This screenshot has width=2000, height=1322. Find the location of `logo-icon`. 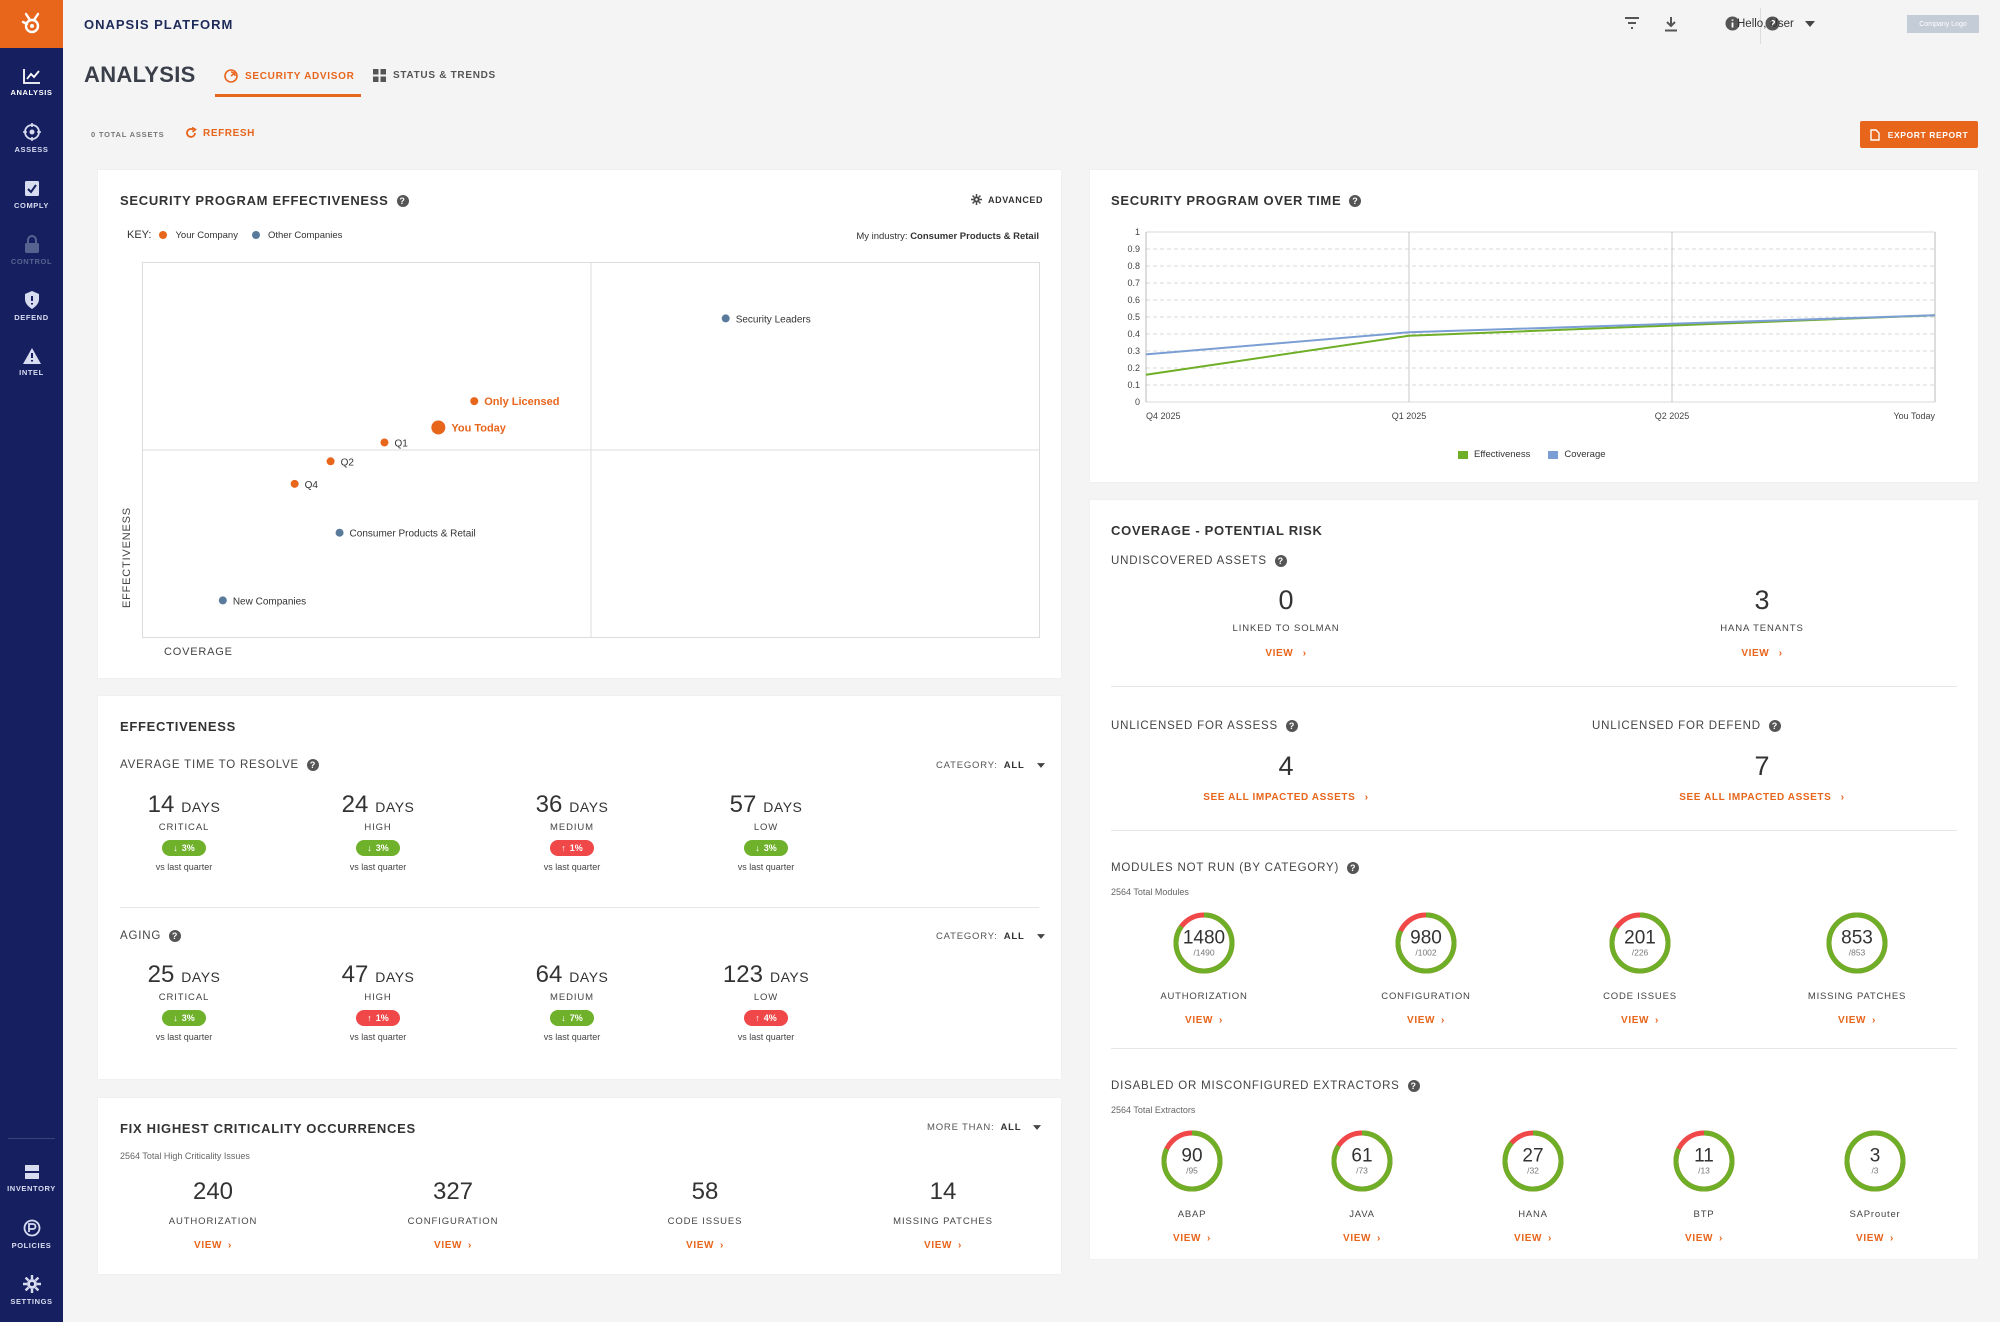

logo-icon is located at coordinates (31, 24).